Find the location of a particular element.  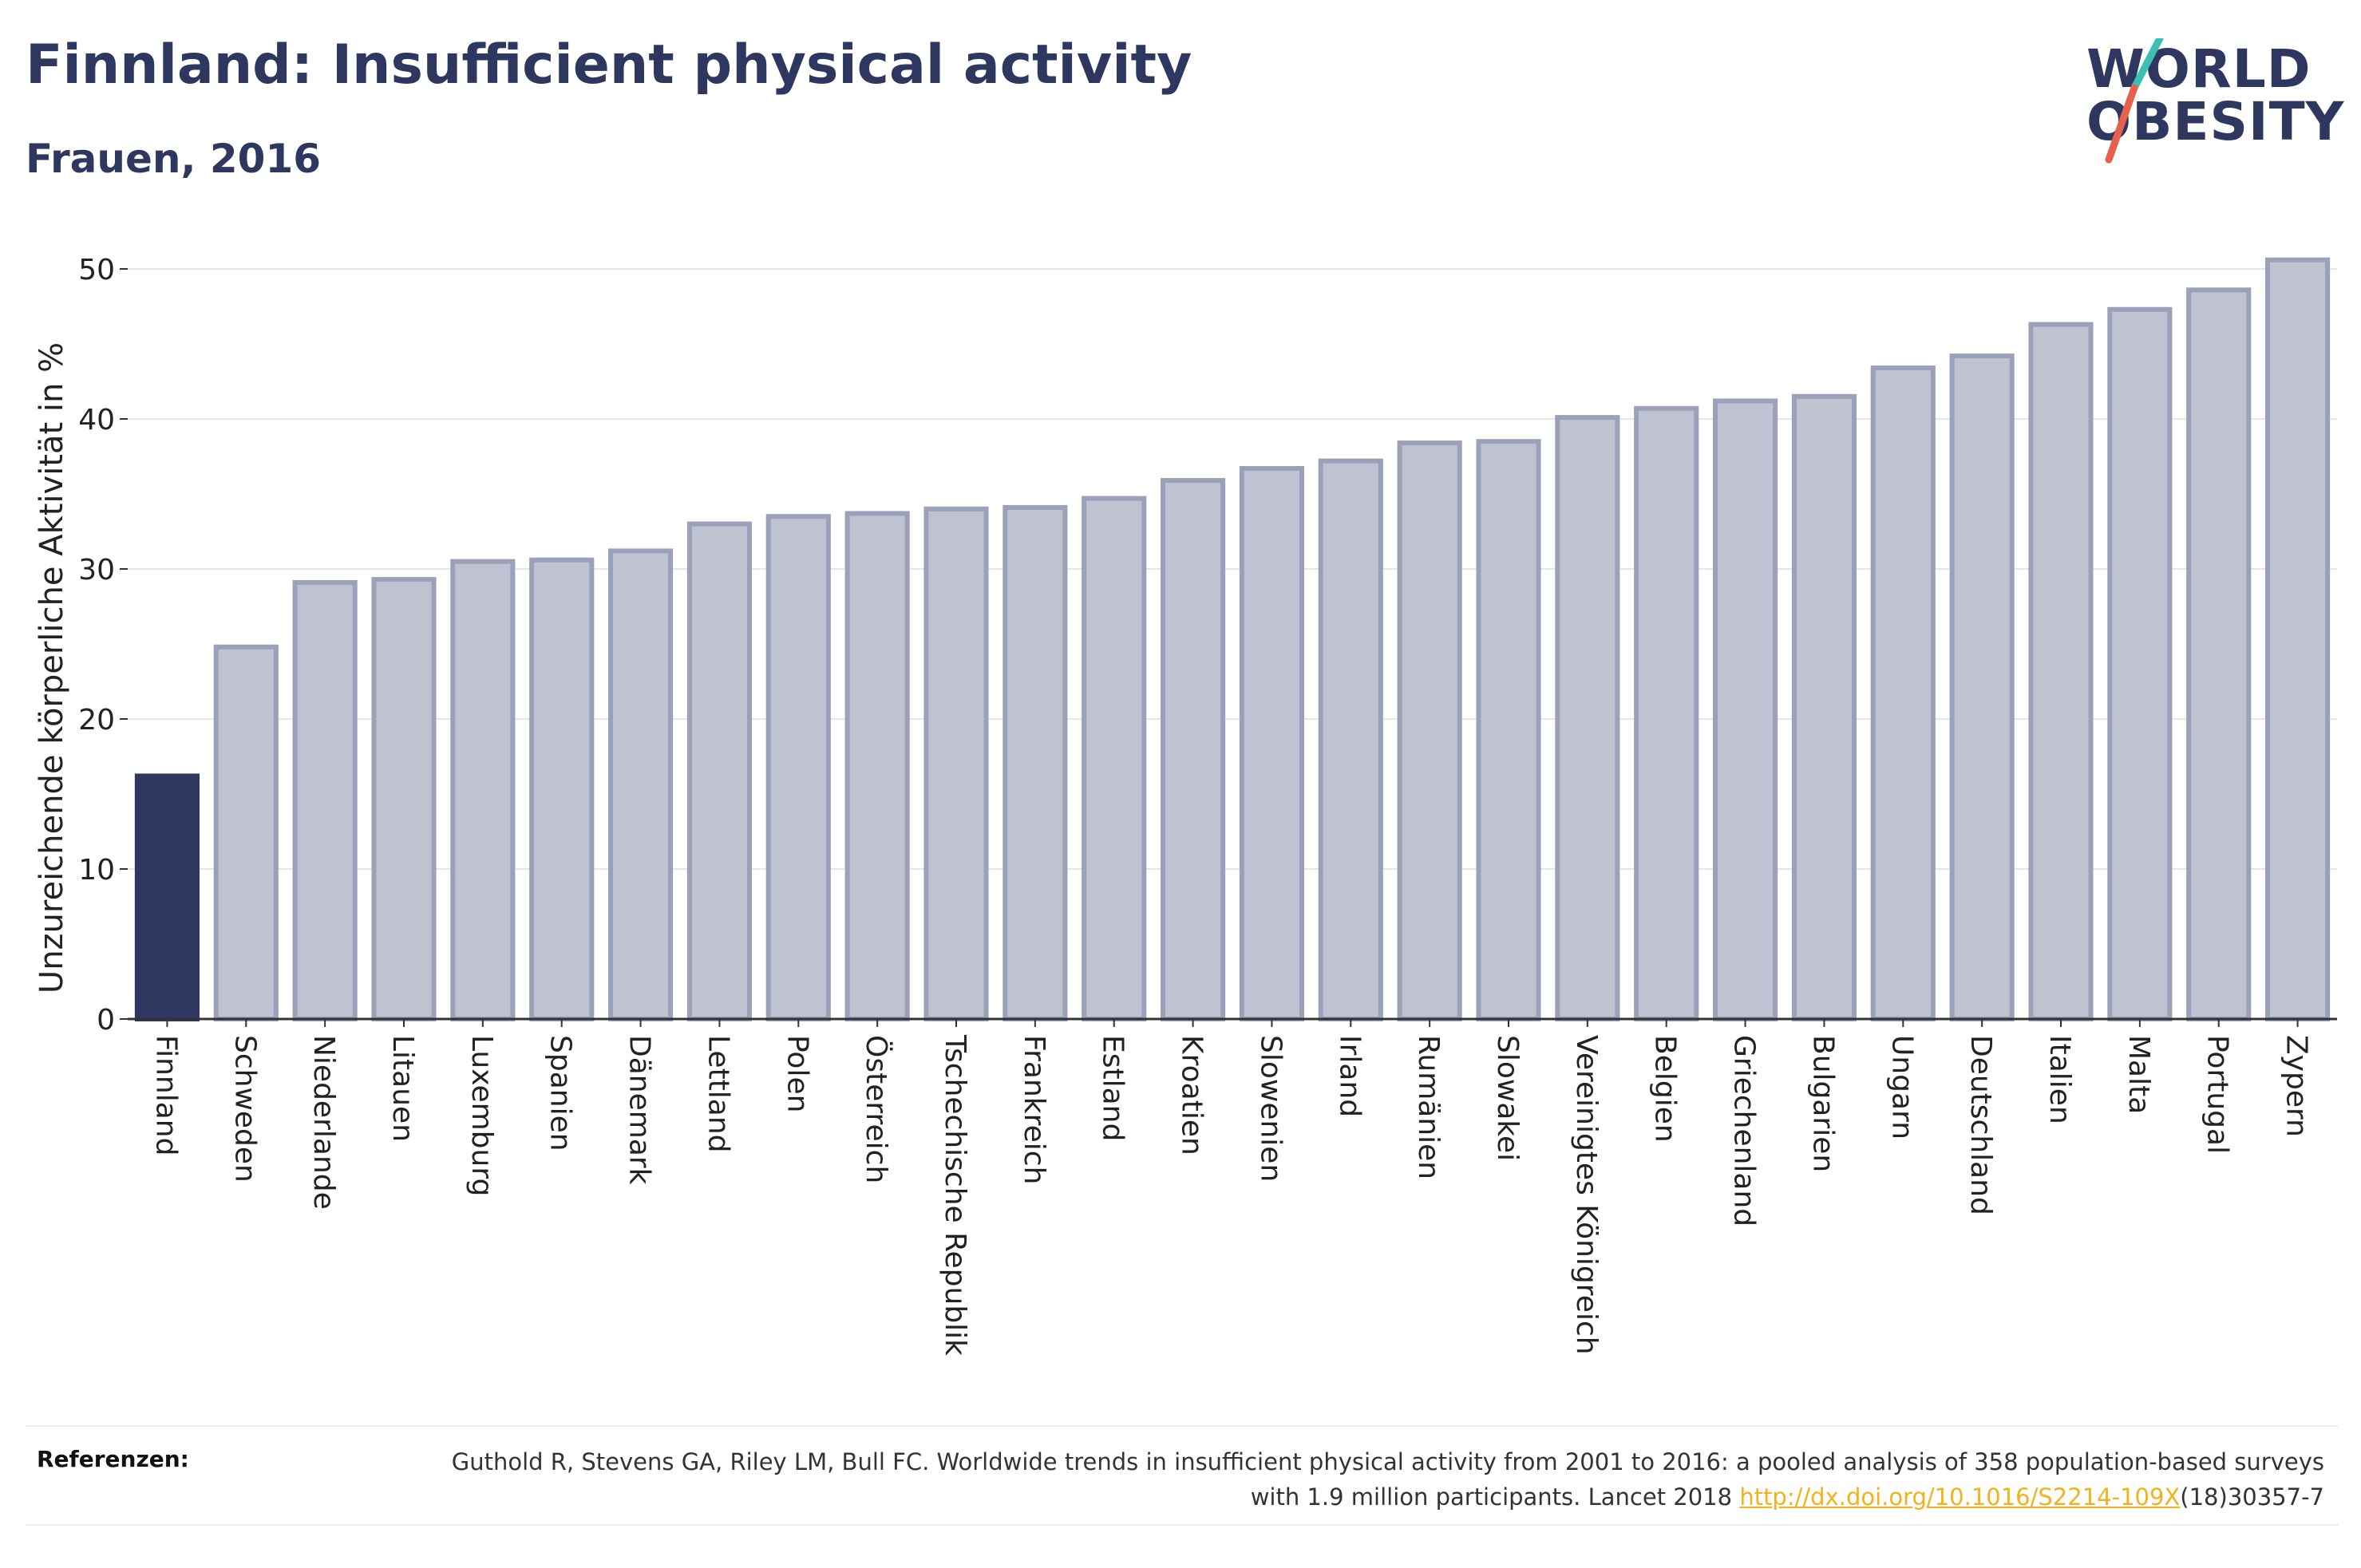

y-tick-label: 20 is located at coordinates (96, 720).